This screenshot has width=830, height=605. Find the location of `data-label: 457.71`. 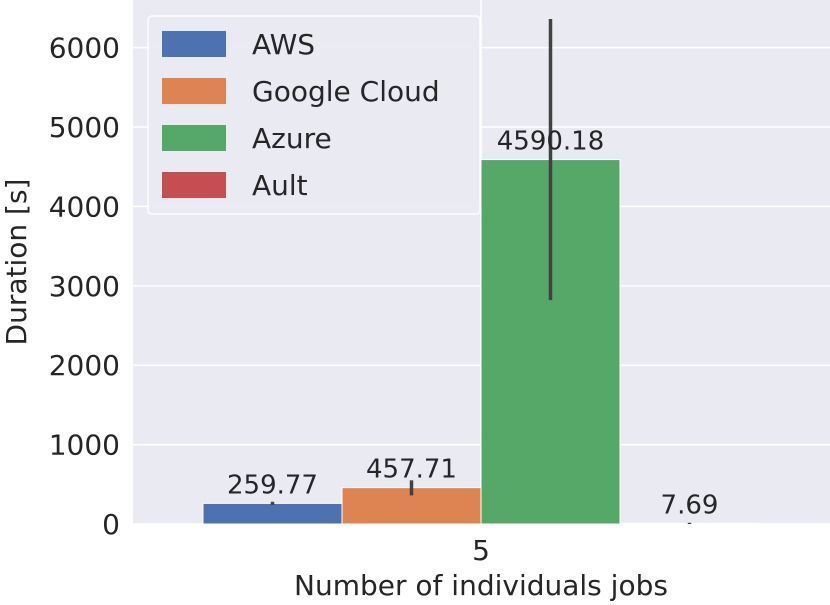

data-label: 457.71 is located at coordinates (411, 470).